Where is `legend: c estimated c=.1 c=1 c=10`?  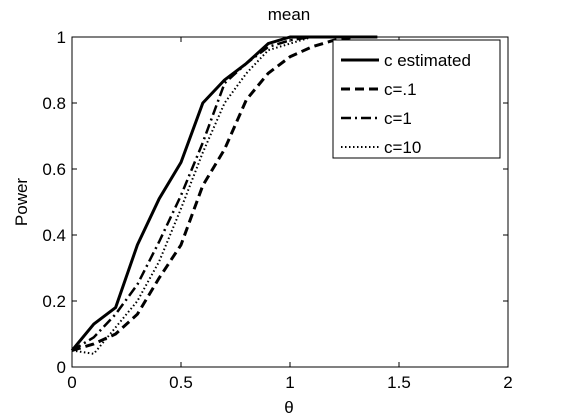 legend: c estimated c=.1 c=1 c=10 is located at coordinates (416, 99).